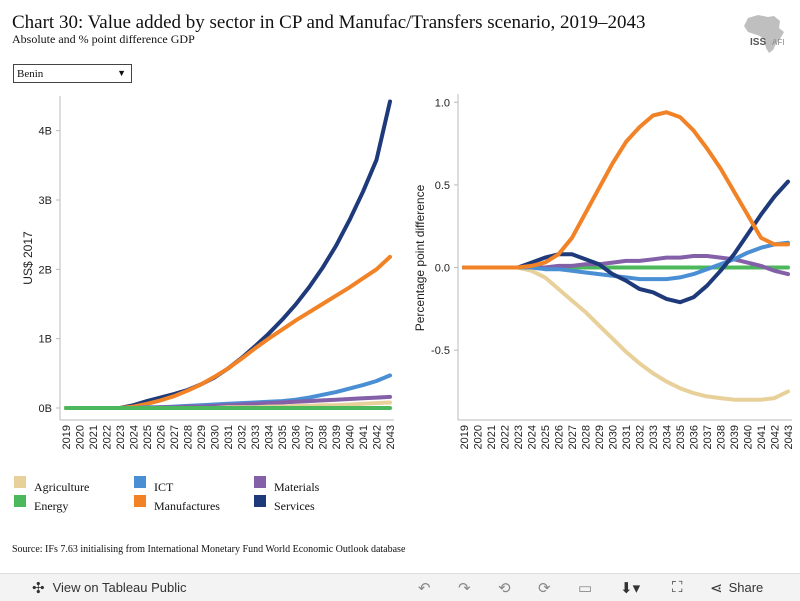 Image resolution: width=800 pixels, height=601 pixels. I want to click on x-tick-label: 2041, so click(364, 437).